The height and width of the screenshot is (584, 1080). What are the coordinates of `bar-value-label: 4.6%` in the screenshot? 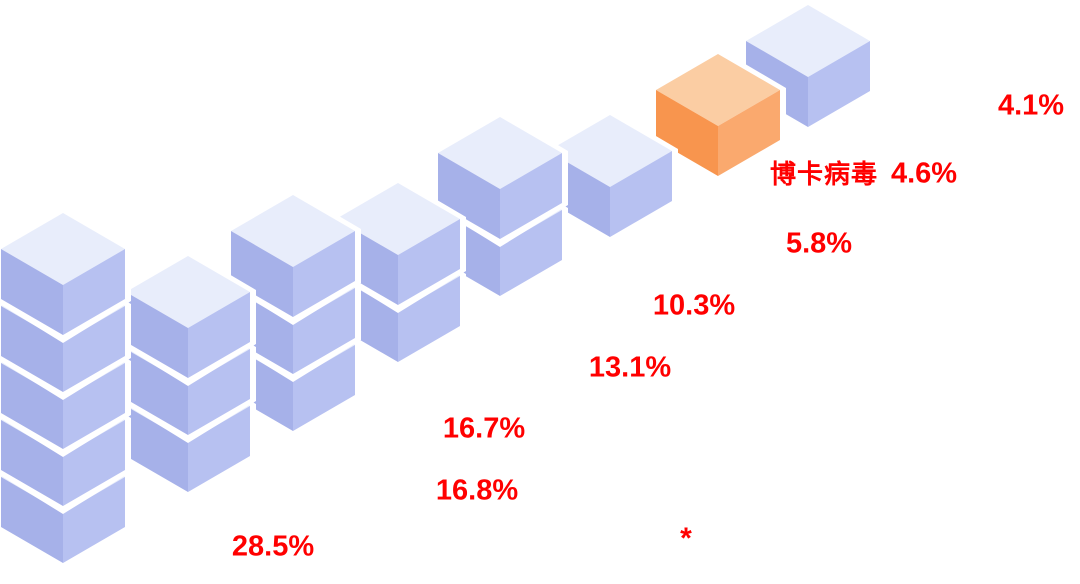 It's located at (924, 173).